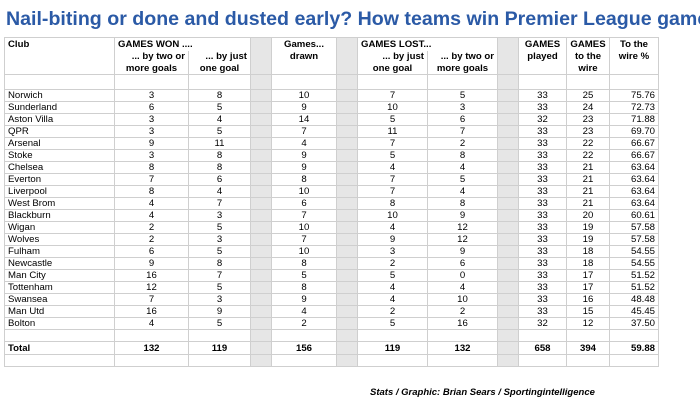  What do you see at coordinates (462, 56) in the screenshot?
I see `col-header-lost-two: ... by two or` at bounding box center [462, 56].